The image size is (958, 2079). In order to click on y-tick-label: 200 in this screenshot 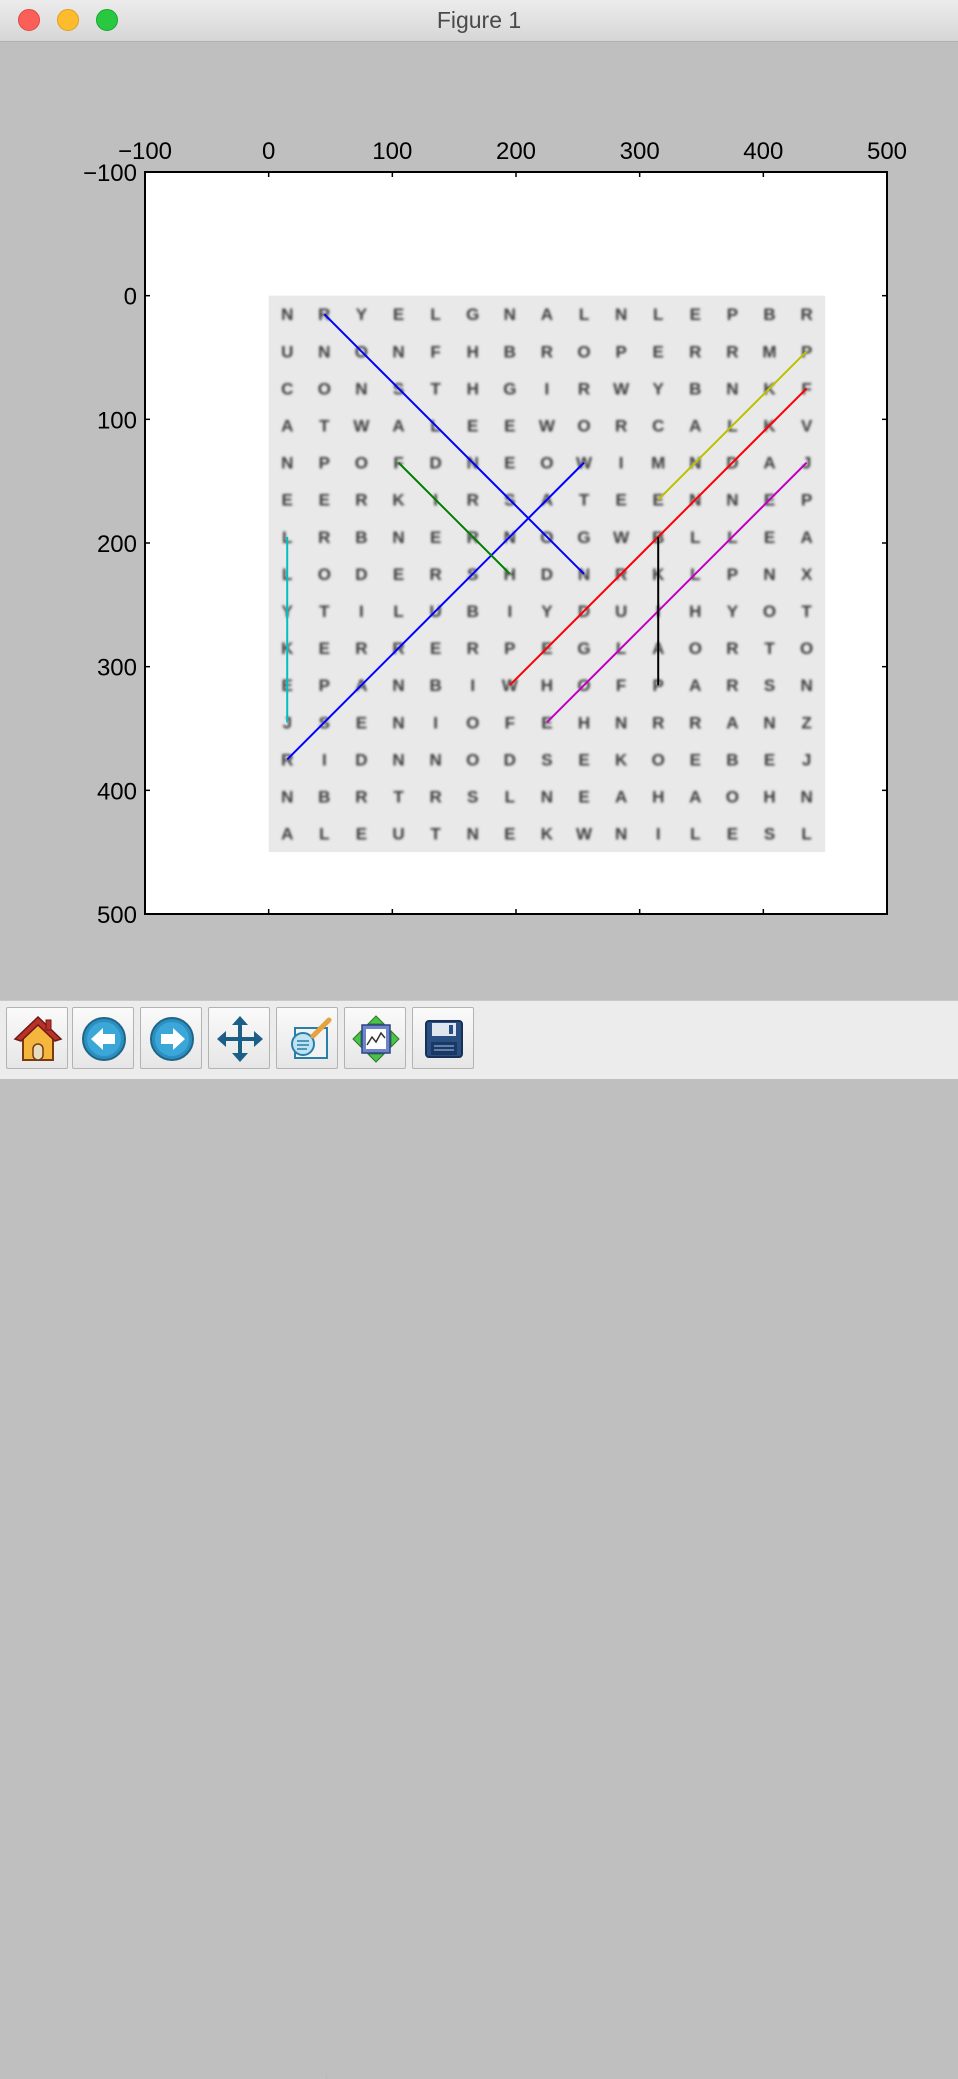, I will do `click(117, 544)`.